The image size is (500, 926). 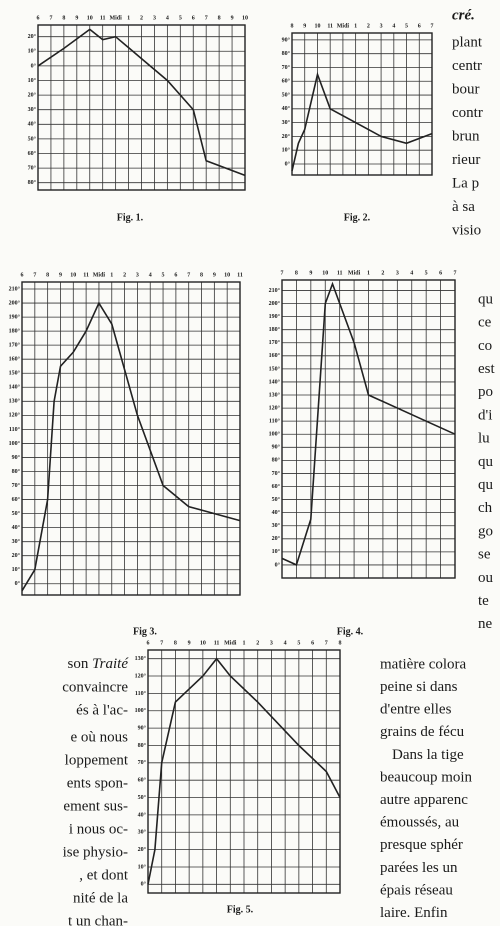 What do you see at coordinates (95, 806) in the screenshot?
I see `text-line: ement sus-` at bounding box center [95, 806].